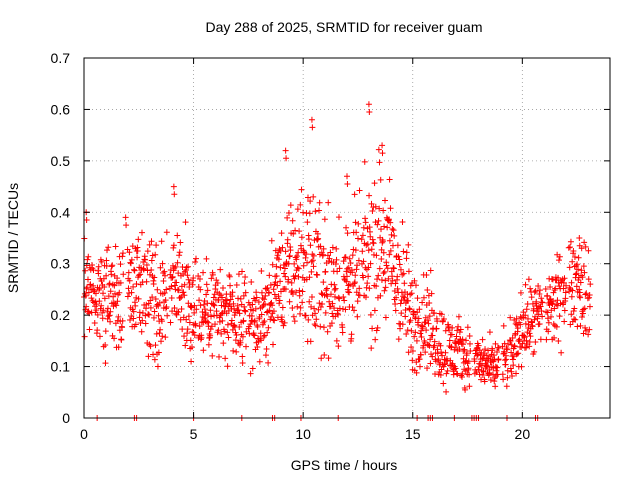 This screenshot has width=640, height=480. Describe the element at coordinates (303, 434) in the screenshot. I see `x-tick-label: 10` at that location.